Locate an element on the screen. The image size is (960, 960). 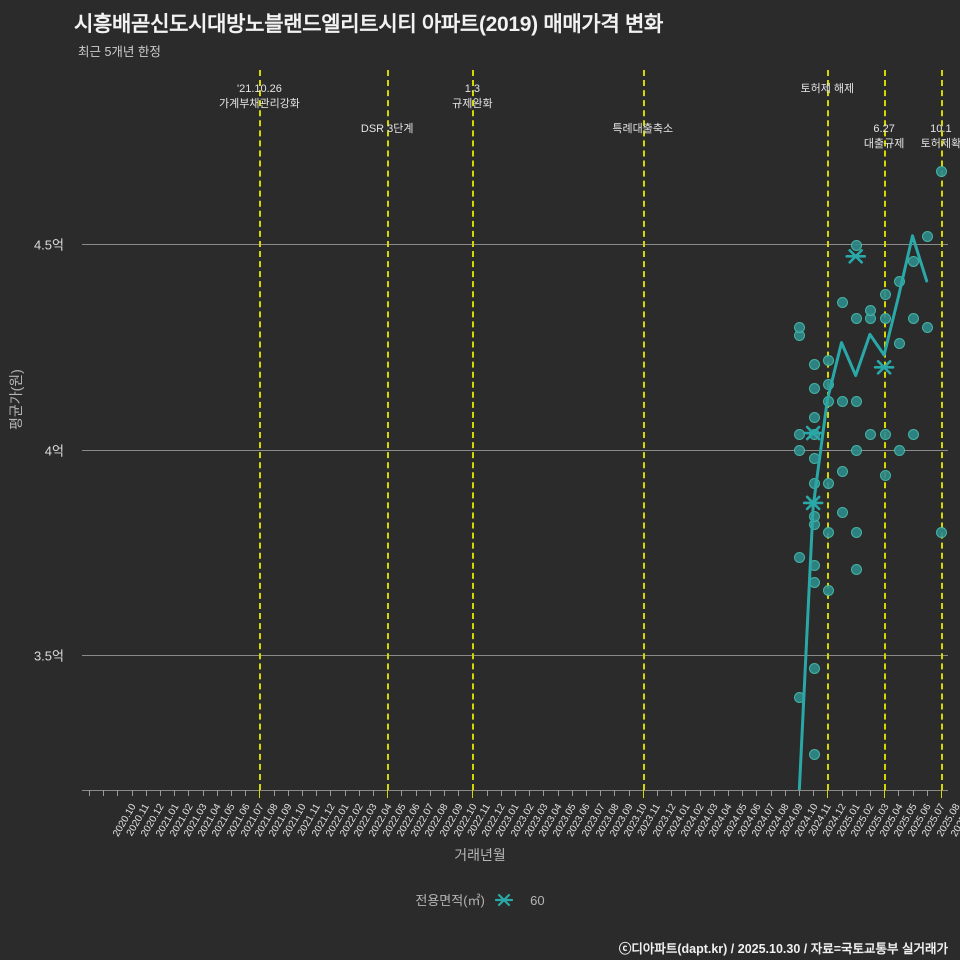
event-text: 특례대출축소 is located at coordinates (643, 129).